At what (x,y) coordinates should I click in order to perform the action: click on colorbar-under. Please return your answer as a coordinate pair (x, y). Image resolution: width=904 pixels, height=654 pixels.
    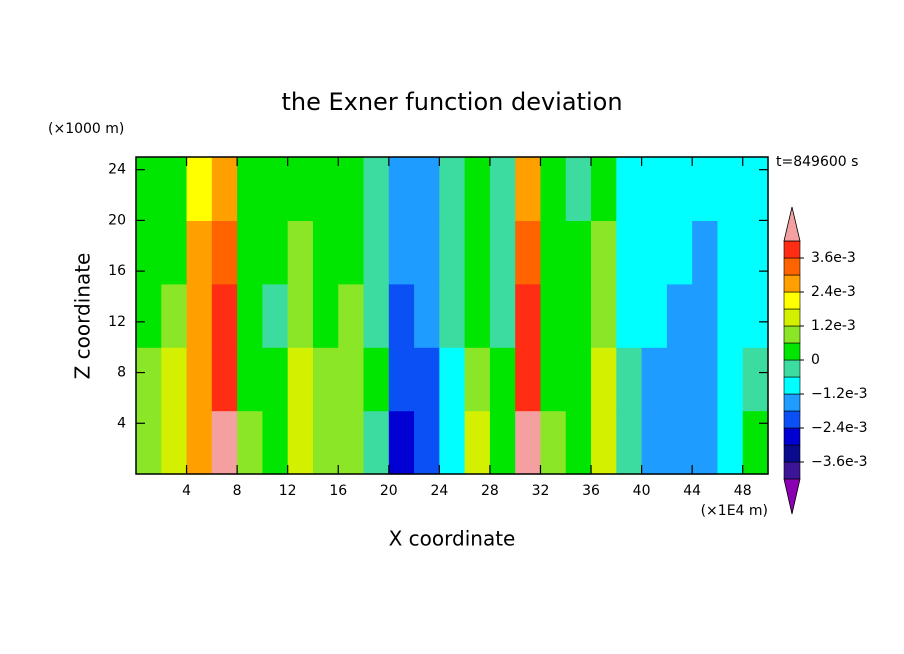
    Looking at the image, I should click on (792, 496).